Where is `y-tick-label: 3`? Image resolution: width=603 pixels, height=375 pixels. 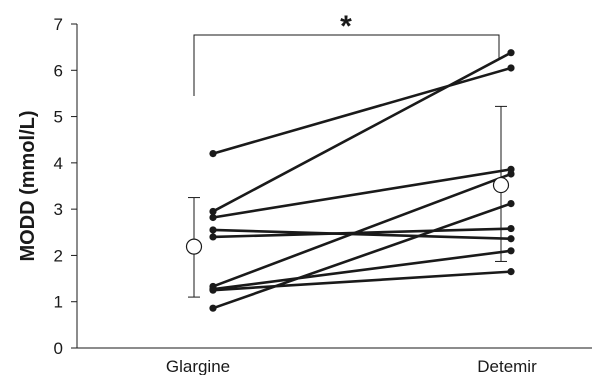 y-tick-label: 3 is located at coordinates (58, 209).